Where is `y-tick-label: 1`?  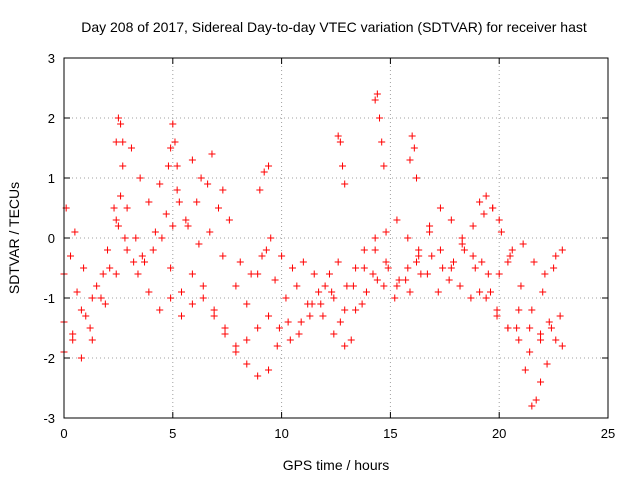 y-tick-label: 1 is located at coordinates (51, 178).